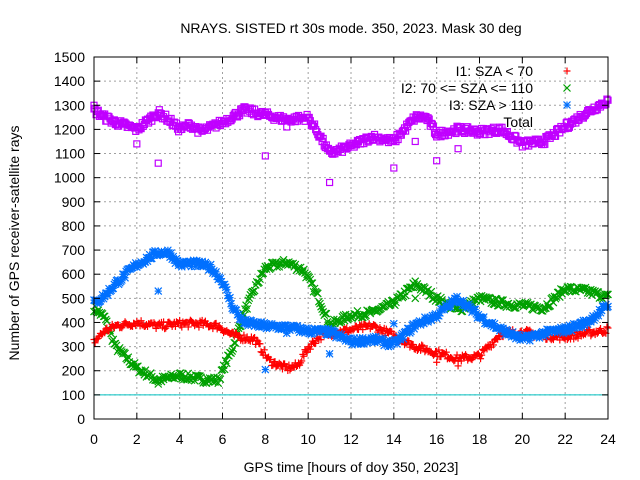 The image size is (640, 480). I want to click on y-tick-label: 1300, so click(69, 105).